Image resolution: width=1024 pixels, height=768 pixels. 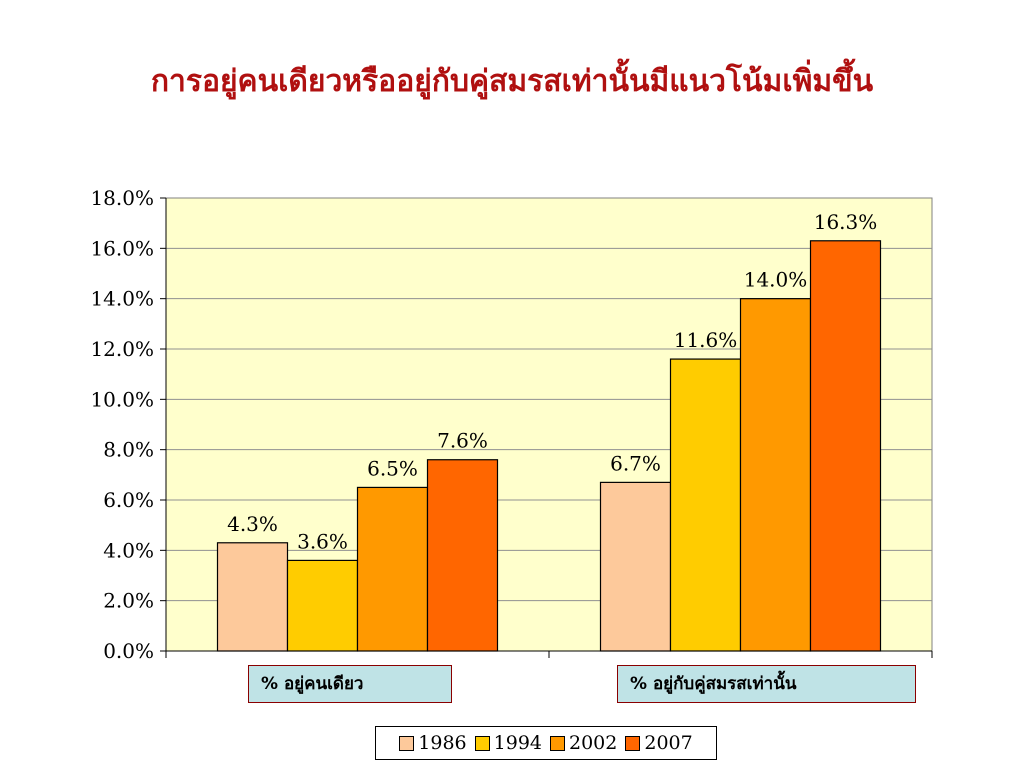 What do you see at coordinates (593, 743) in the screenshot?
I see `legend-label-2002: 2002` at bounding box center [593, 743].